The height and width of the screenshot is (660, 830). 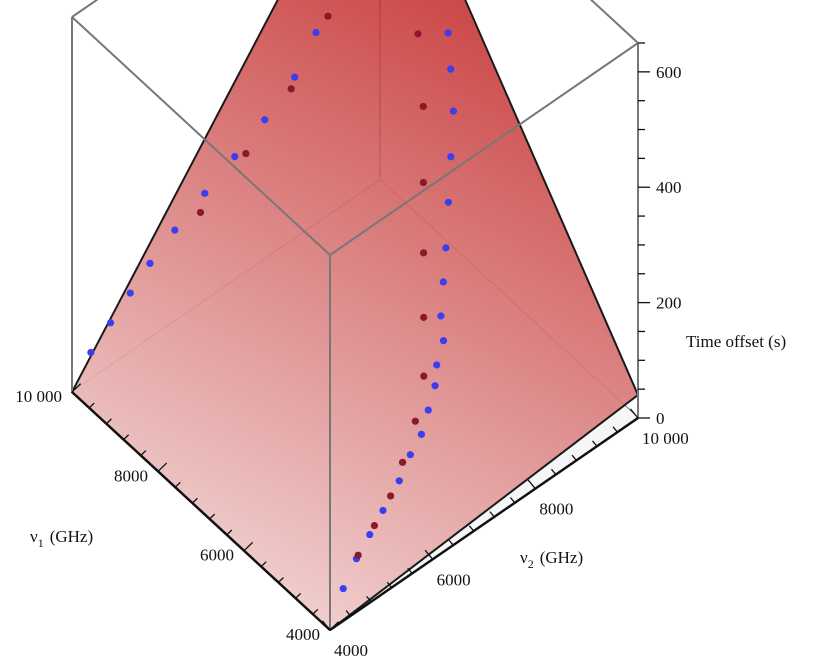 I want to click on tick-label-nu1-0: 4000, so click(x=303, y=634).